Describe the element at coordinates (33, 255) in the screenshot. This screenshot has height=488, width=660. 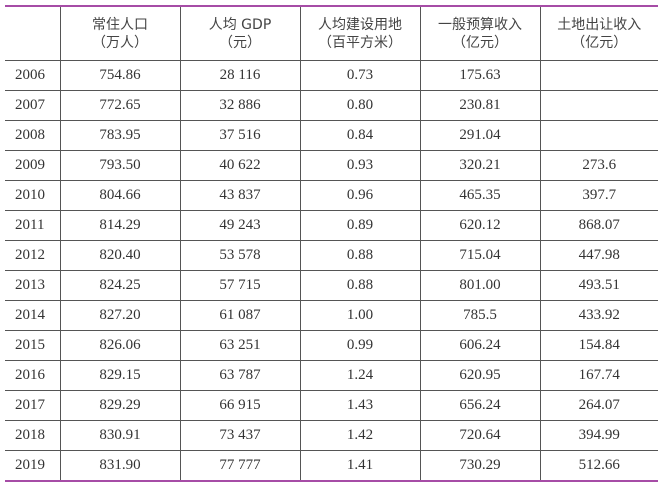
I see `cell-year: 2012` at that location.